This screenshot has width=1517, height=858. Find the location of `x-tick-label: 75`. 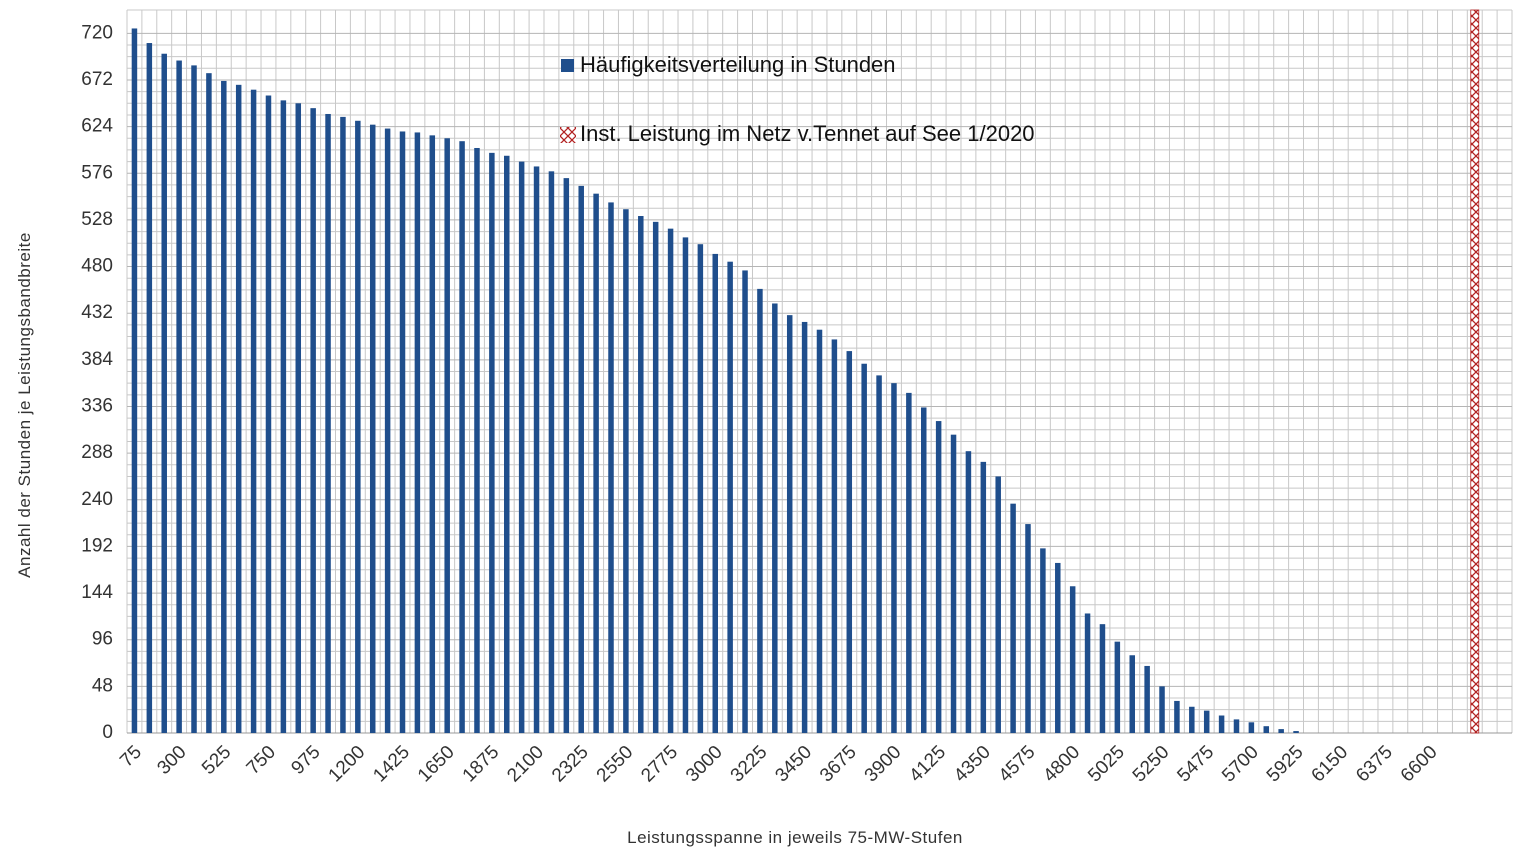

x-tick-label: 75 is located at coordinates (131, 757).